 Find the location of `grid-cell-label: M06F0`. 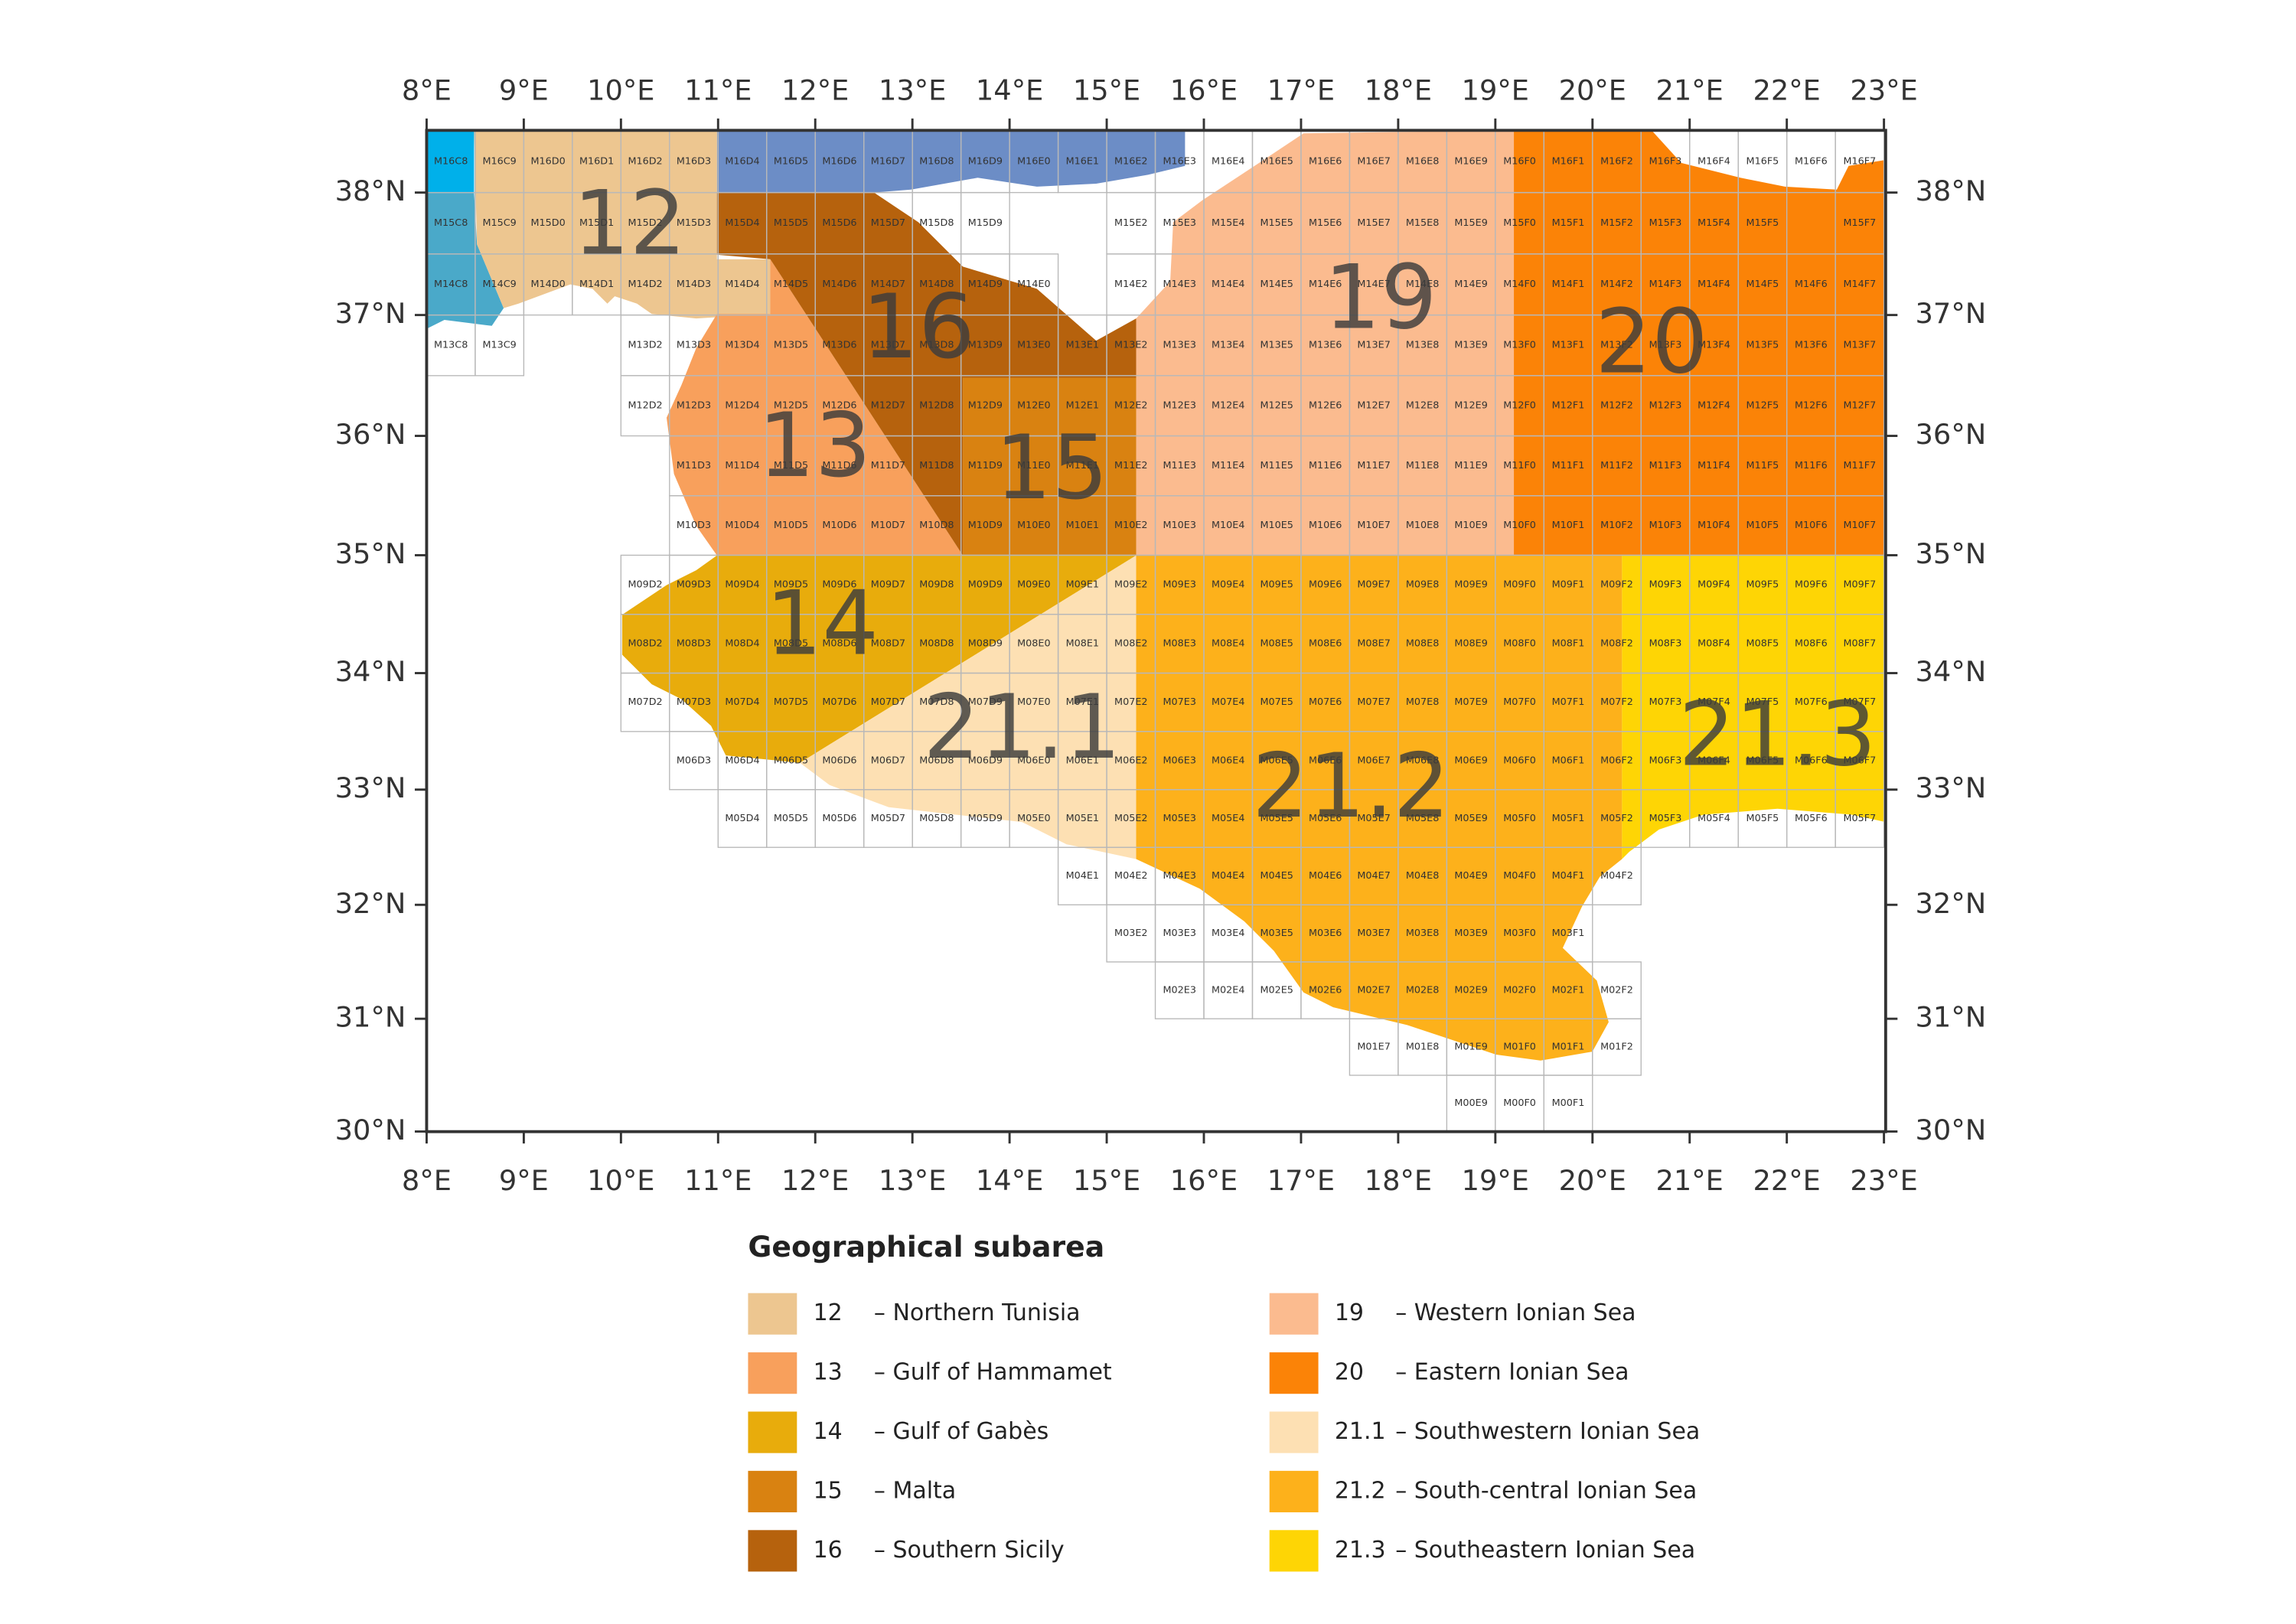

grid-cell-label: M06F0 is located at coordinates (1519, 761).